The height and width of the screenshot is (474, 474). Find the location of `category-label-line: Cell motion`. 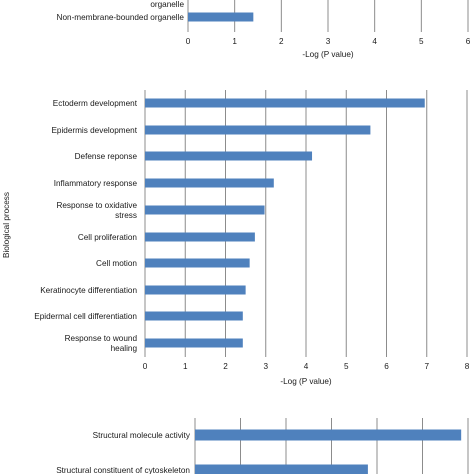

category-label-line: Cell motion is located at coordinates (116, 263).